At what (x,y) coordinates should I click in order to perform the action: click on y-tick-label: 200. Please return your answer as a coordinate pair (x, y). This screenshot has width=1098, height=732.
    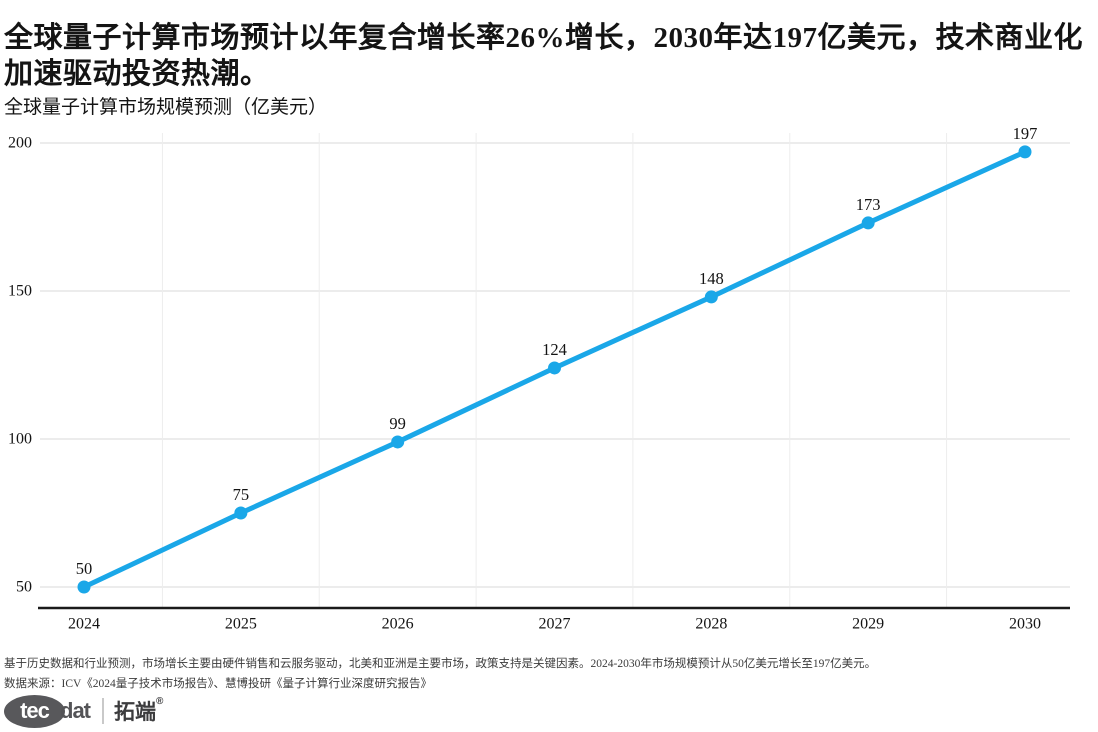
    Looking at the image, I should click on (20, 143).